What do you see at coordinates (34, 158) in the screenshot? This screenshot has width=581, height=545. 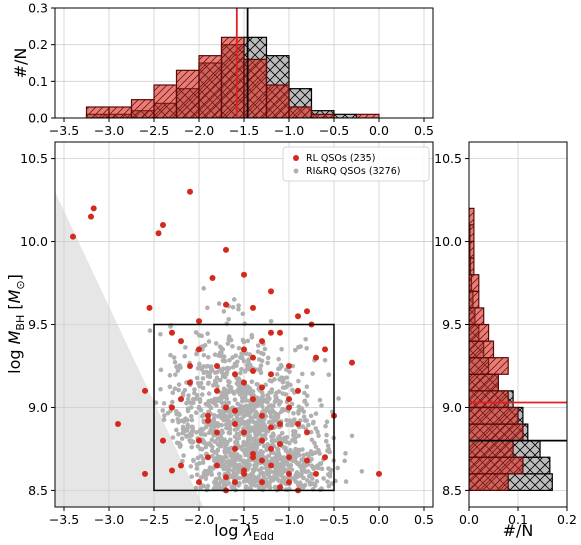 I see `main-y-tick-label: 10.5` at bounding box center [34, 158].